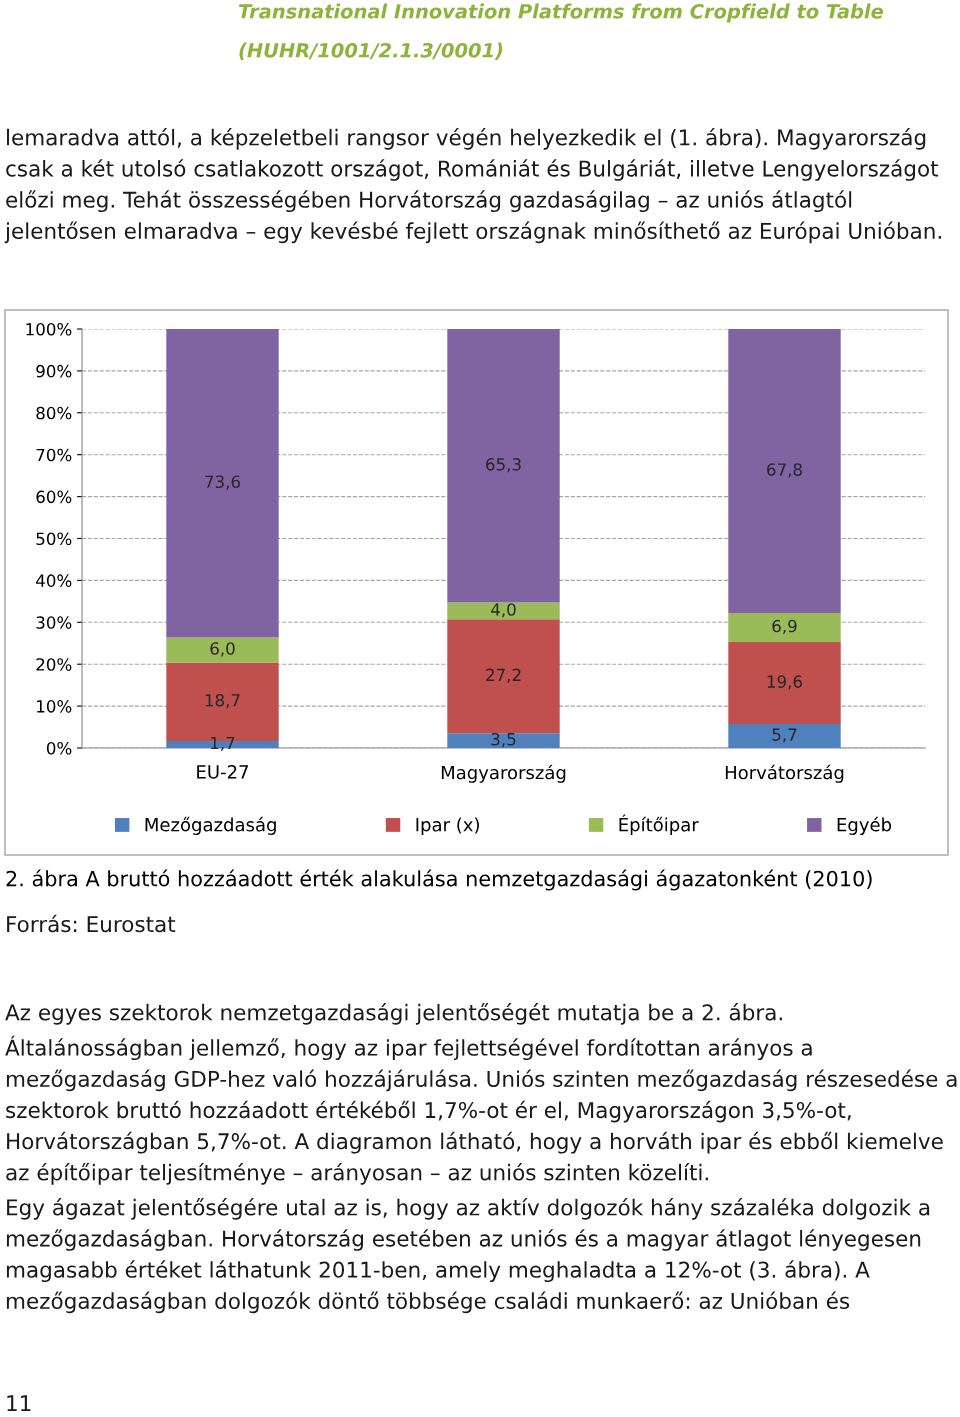 The height and width of the screenshot is (1417, 960). What do you see at coordinates (439, 880) in the screenshot?
I see `text: 2. ábra A bruttó hozzáadott érték alakulása nemzetgazdasági ágazatonként (2010)` at bounding box center [439, 880].